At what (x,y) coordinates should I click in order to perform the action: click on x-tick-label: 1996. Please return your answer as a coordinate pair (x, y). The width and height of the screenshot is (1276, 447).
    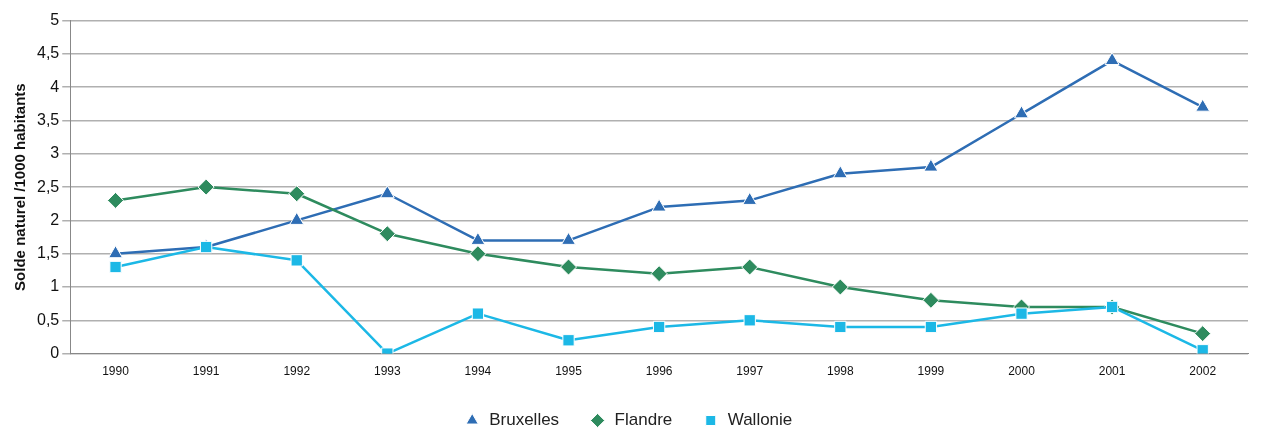
    Looking at the image, I should click on (659, 371).